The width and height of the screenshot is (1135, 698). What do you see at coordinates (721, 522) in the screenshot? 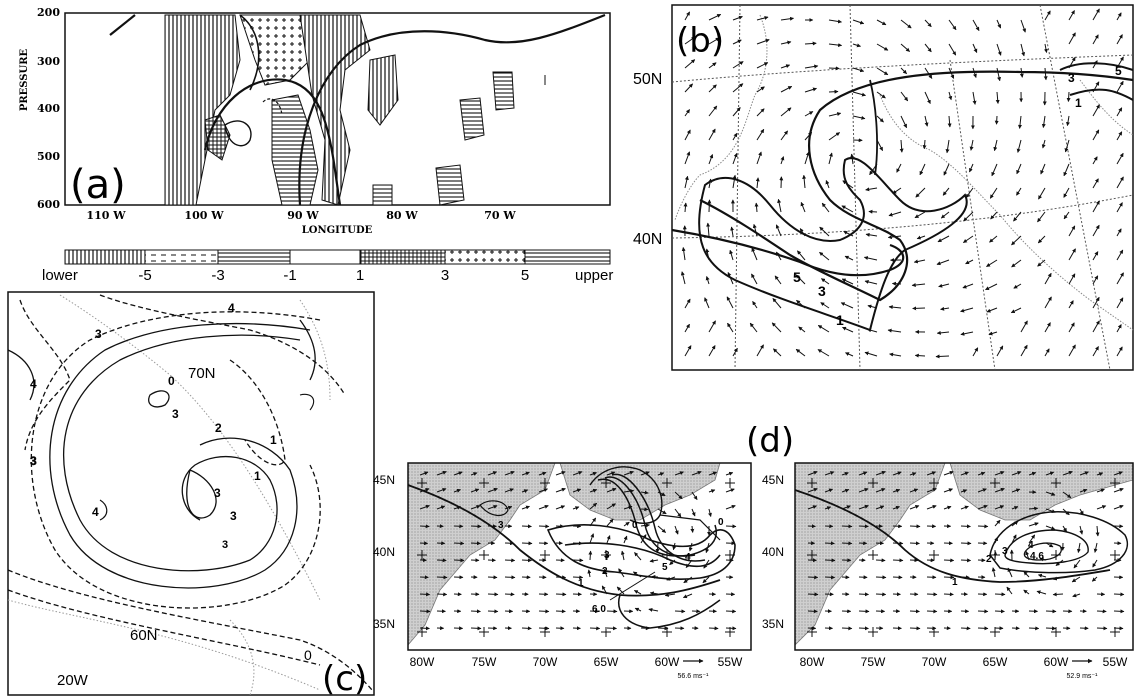
I see `panel-d-left-contour-label: 0` at bounding box center [721, 522].